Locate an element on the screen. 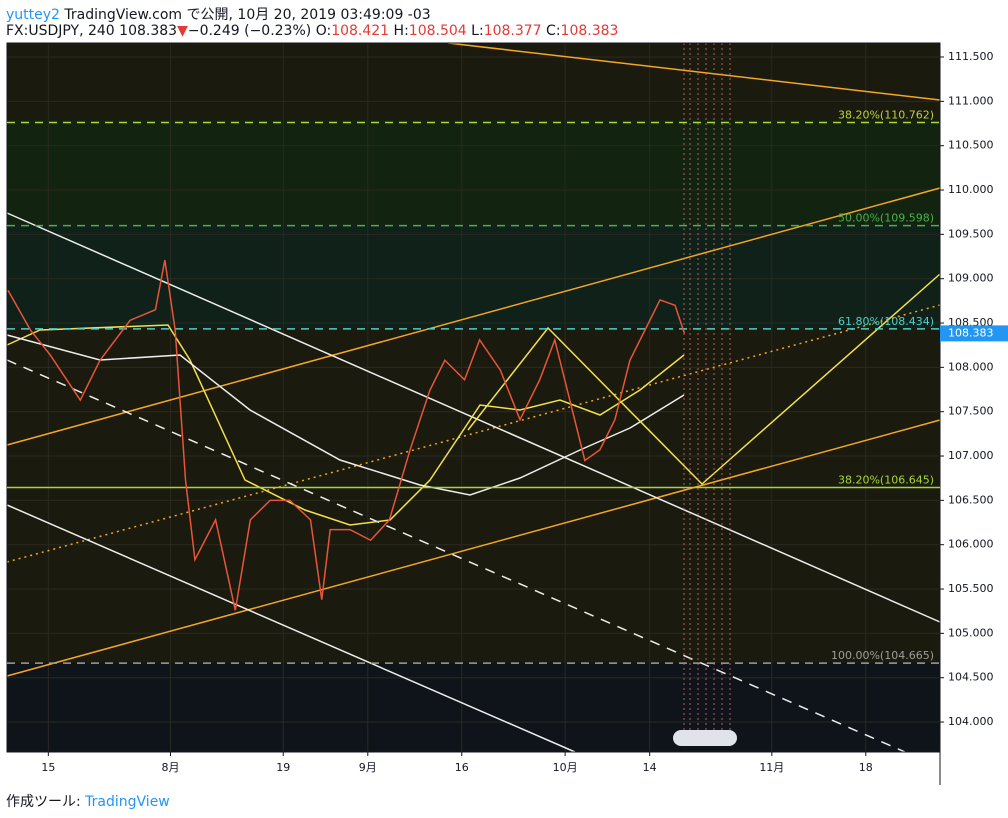  y-tick-label: 106.000 is located at coordinates (971, 544).